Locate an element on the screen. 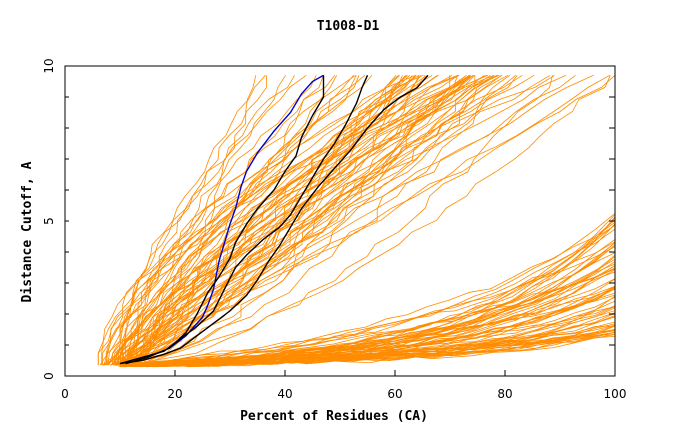  x-tick-label: 40 is located at coordinates (284, 394).